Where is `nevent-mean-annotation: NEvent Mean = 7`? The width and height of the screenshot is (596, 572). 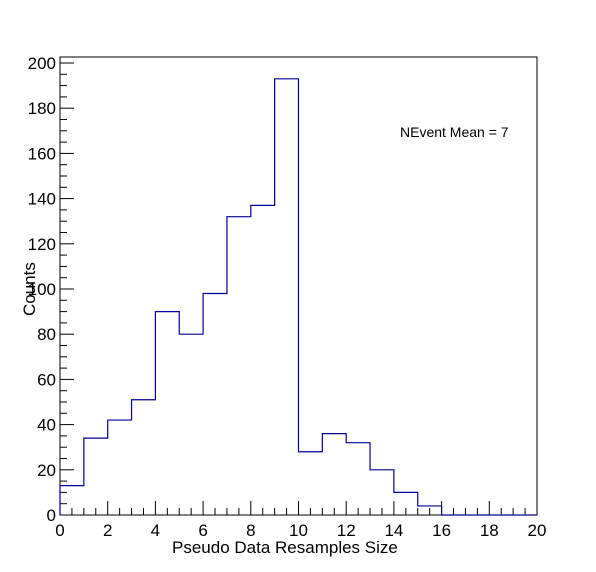
nevent-mean-annotation: NEvent Mean = 7 is located at coordinates (454, 132).